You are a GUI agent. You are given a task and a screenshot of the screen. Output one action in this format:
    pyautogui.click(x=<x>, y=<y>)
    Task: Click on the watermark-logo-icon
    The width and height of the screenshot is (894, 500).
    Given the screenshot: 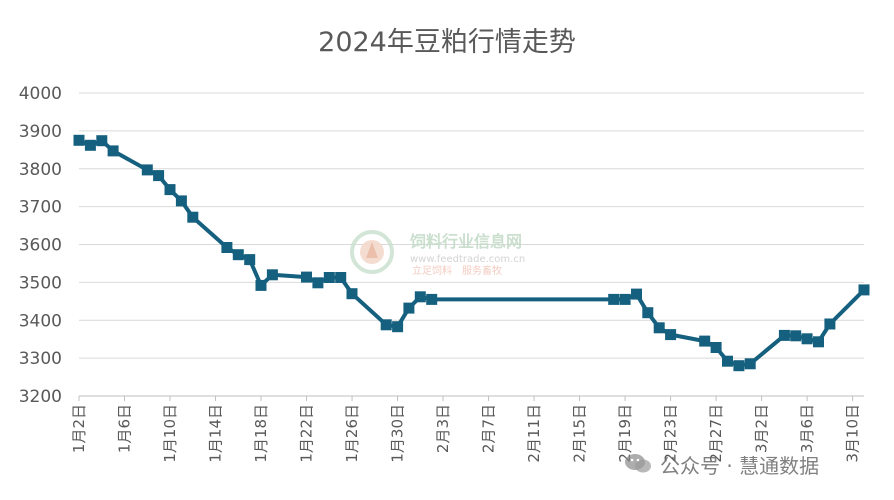 What is the action you would take?
    pyautogui.click(x=372, y=252)
    